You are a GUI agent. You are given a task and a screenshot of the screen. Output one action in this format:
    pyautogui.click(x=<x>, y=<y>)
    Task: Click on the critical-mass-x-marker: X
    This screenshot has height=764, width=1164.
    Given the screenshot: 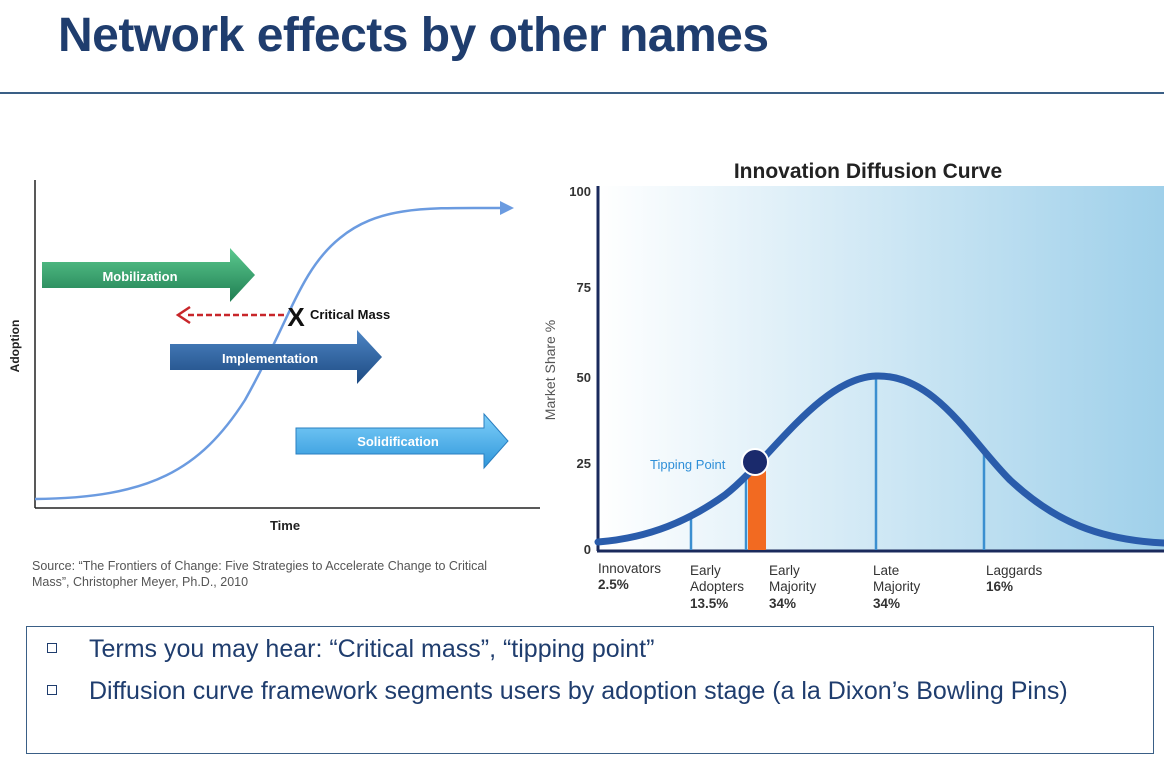 What is the action you would take?
    pyautogui.click(x=296, y=317)
    